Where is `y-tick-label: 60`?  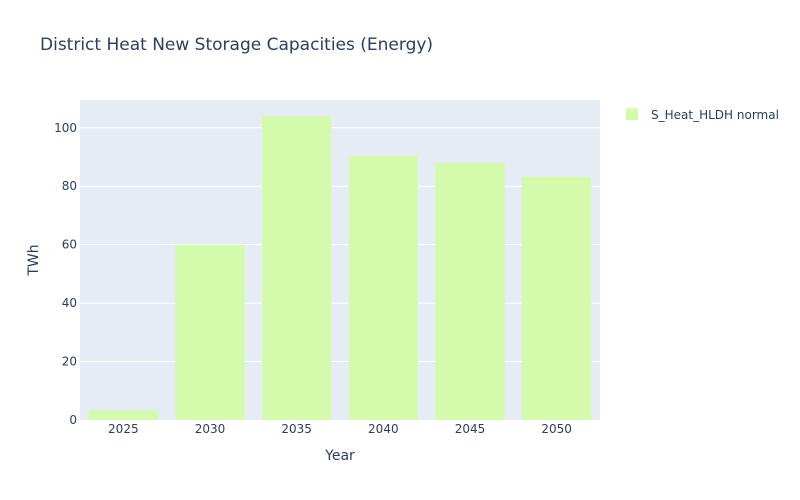 y-tick-label: 60 is located at coordinates (69, 245).